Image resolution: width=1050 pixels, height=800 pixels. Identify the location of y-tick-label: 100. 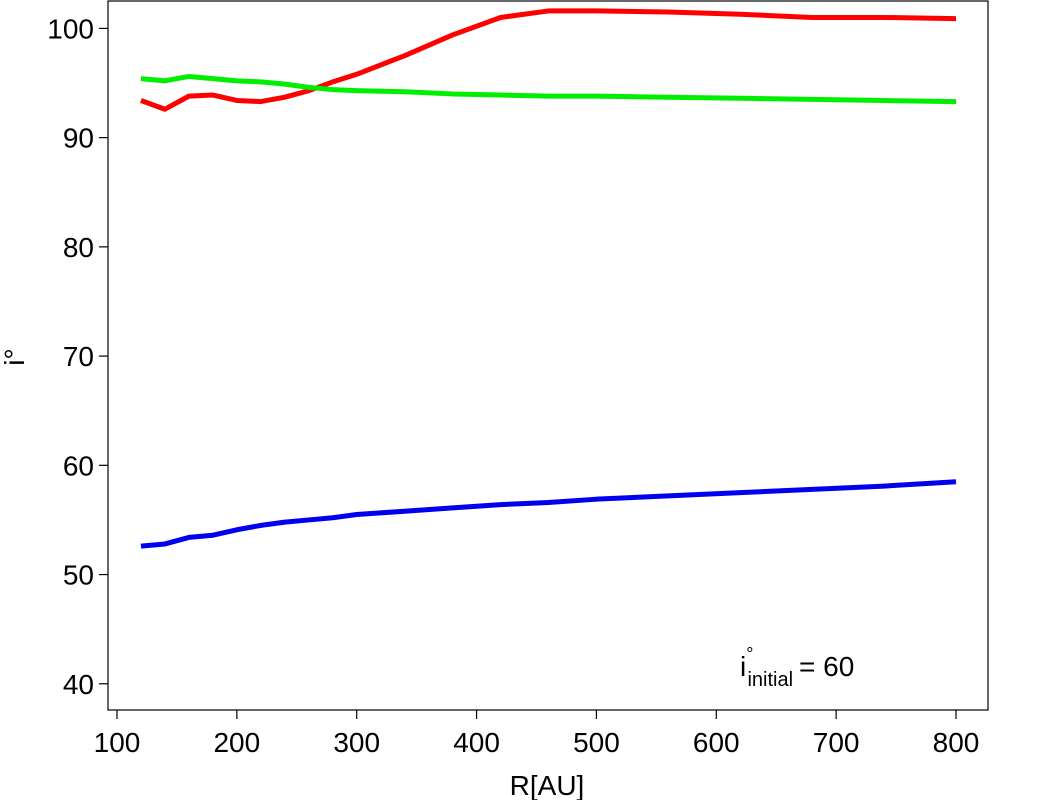
(70, 28).